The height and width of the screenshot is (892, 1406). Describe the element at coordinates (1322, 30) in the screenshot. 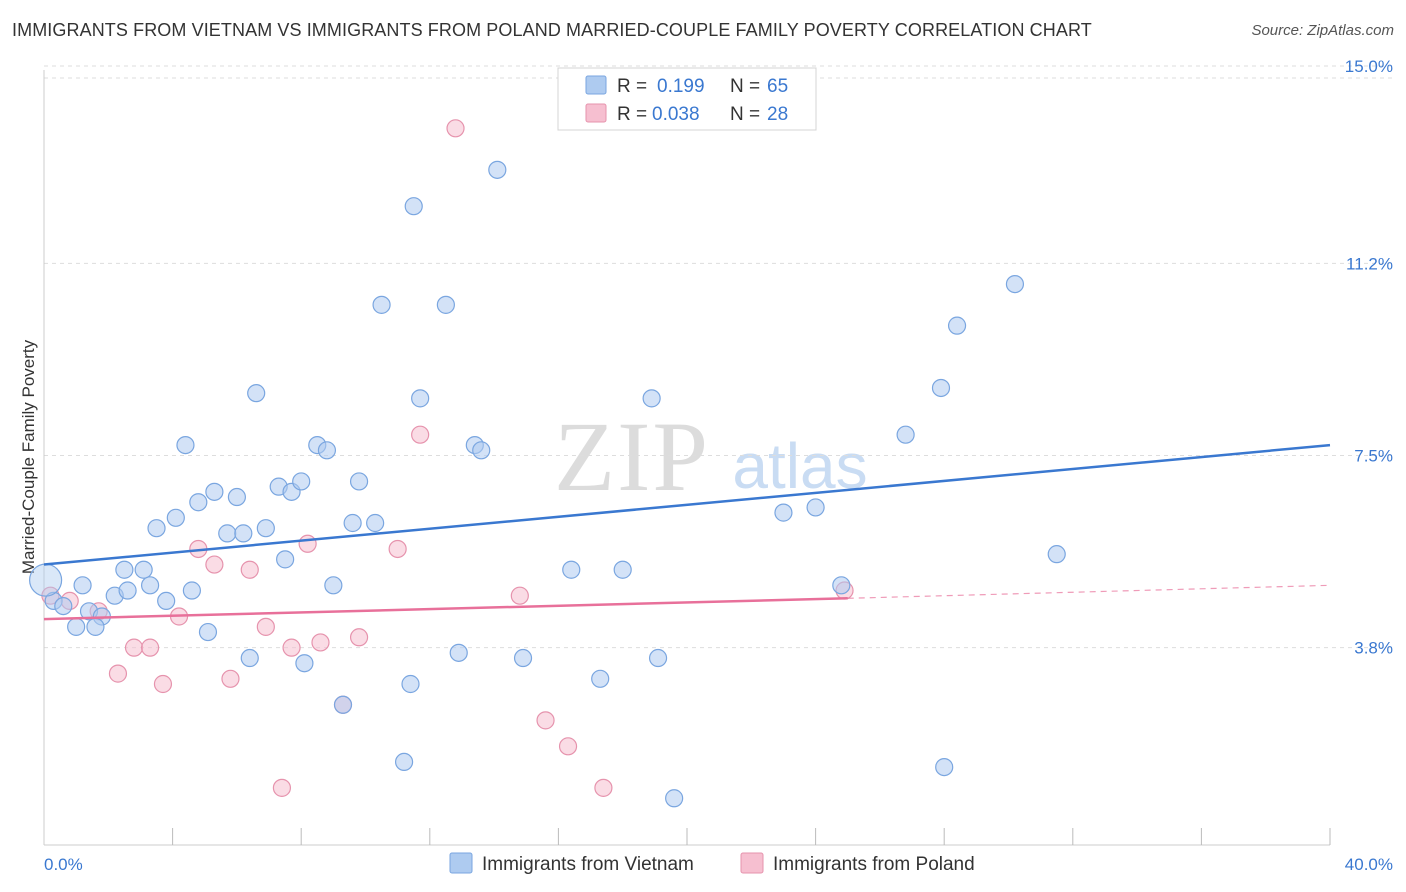

I see `source-label: Source: ZipAtlas.com` at that location.